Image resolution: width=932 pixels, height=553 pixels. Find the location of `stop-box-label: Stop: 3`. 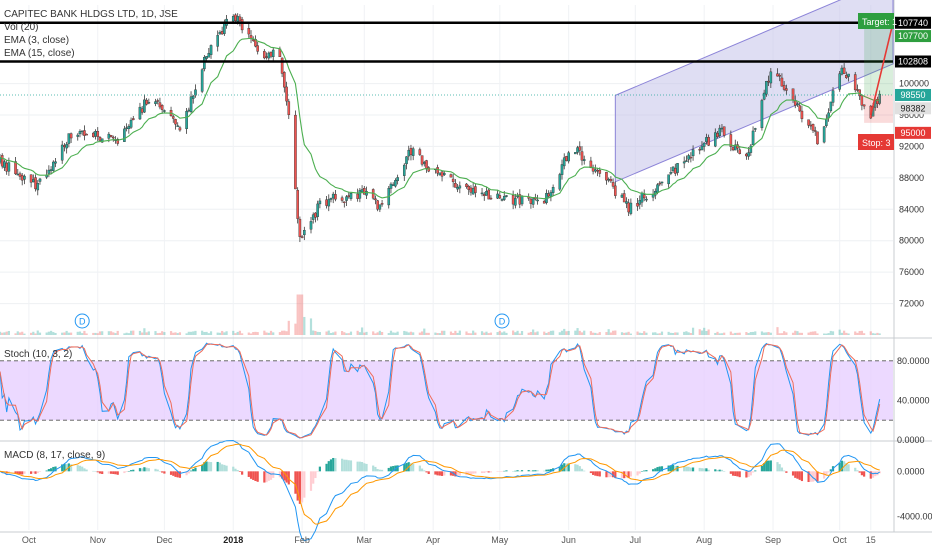

stop-box-label: Stop: 3 is located at coordinates (876, 143).